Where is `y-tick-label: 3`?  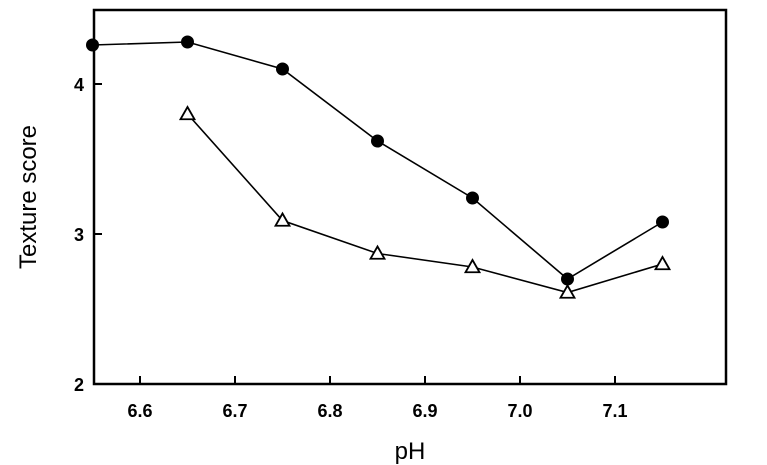
y-tick-label: 3 is located at coordinates (79, 235).